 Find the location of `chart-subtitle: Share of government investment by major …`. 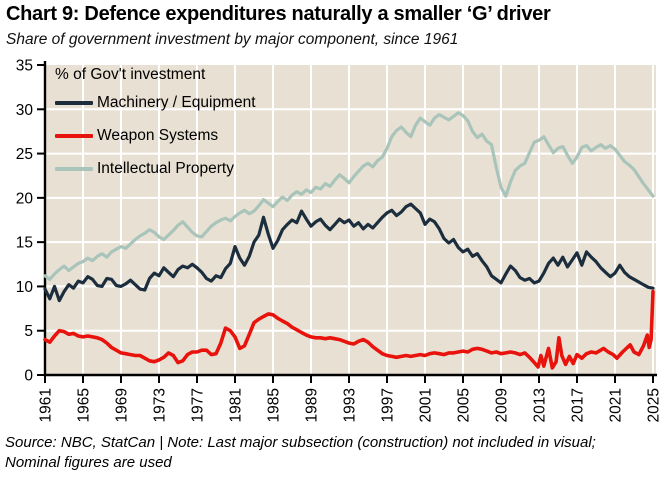

chart-subtitle: Share of government investment by major … is located at coordinates (232, 39).